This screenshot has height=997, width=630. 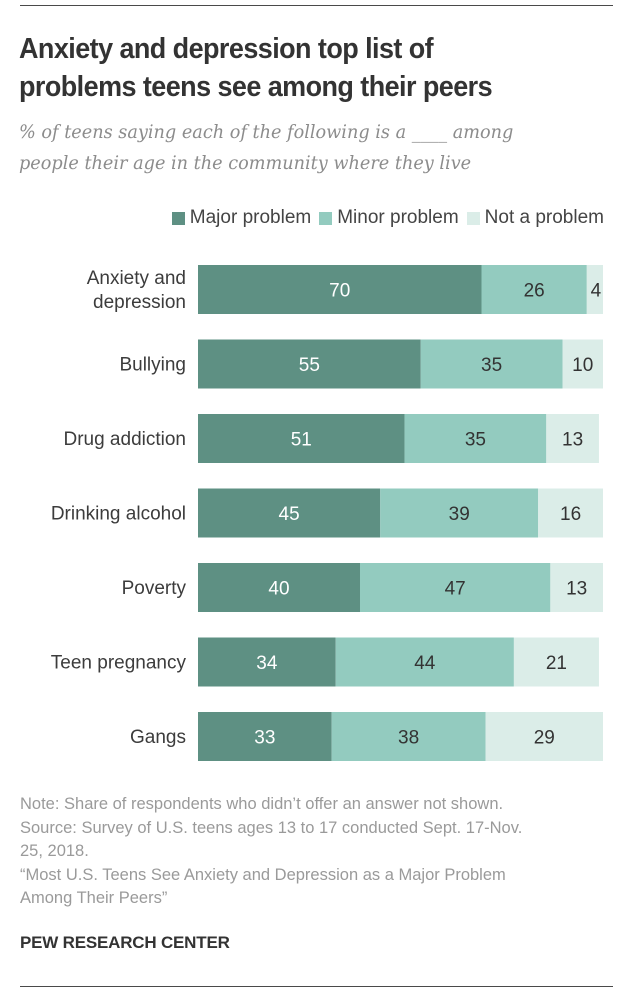 I want to click on pew-research-center-logo: PEW RESEARCH CENTER, so click(x=125, y=942).